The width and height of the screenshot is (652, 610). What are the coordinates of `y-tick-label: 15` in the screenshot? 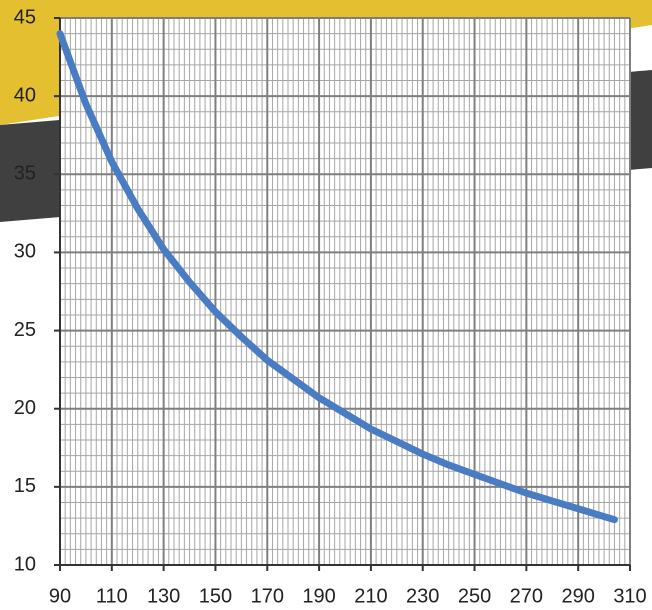 It's located at (25, 486).